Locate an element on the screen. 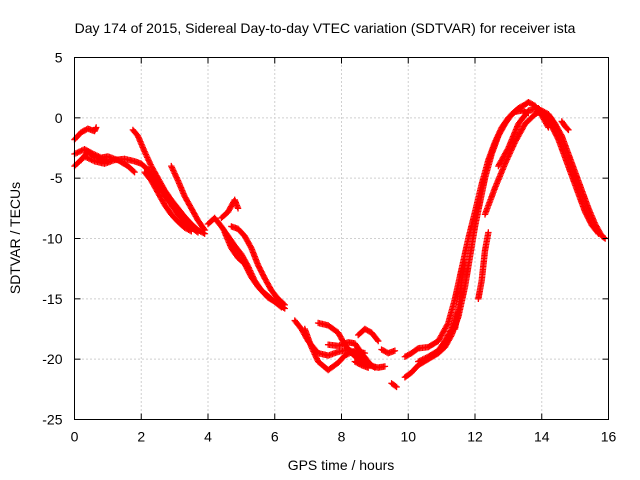  x-tick-label: 8 is located at coordinates (342, 437).